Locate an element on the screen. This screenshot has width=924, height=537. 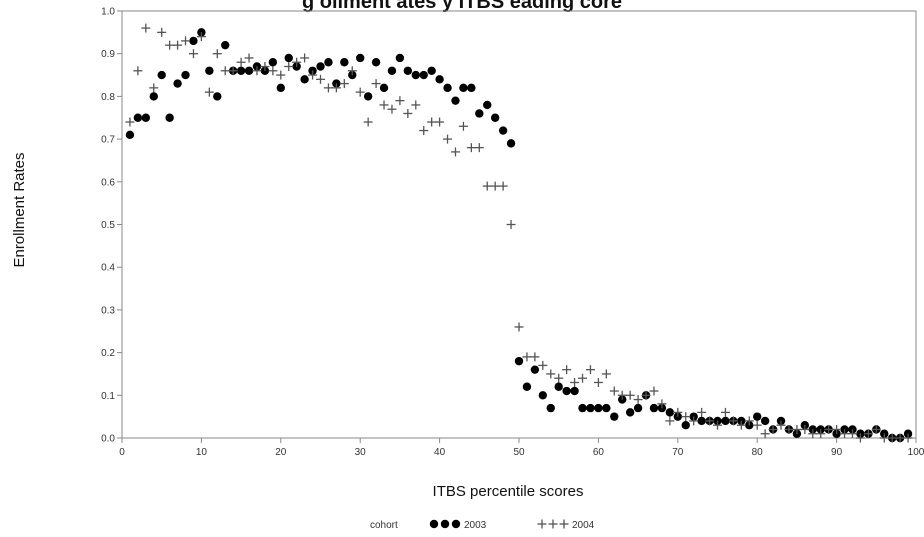
x-tick-label: 70 is located at coordinates (678, 452).